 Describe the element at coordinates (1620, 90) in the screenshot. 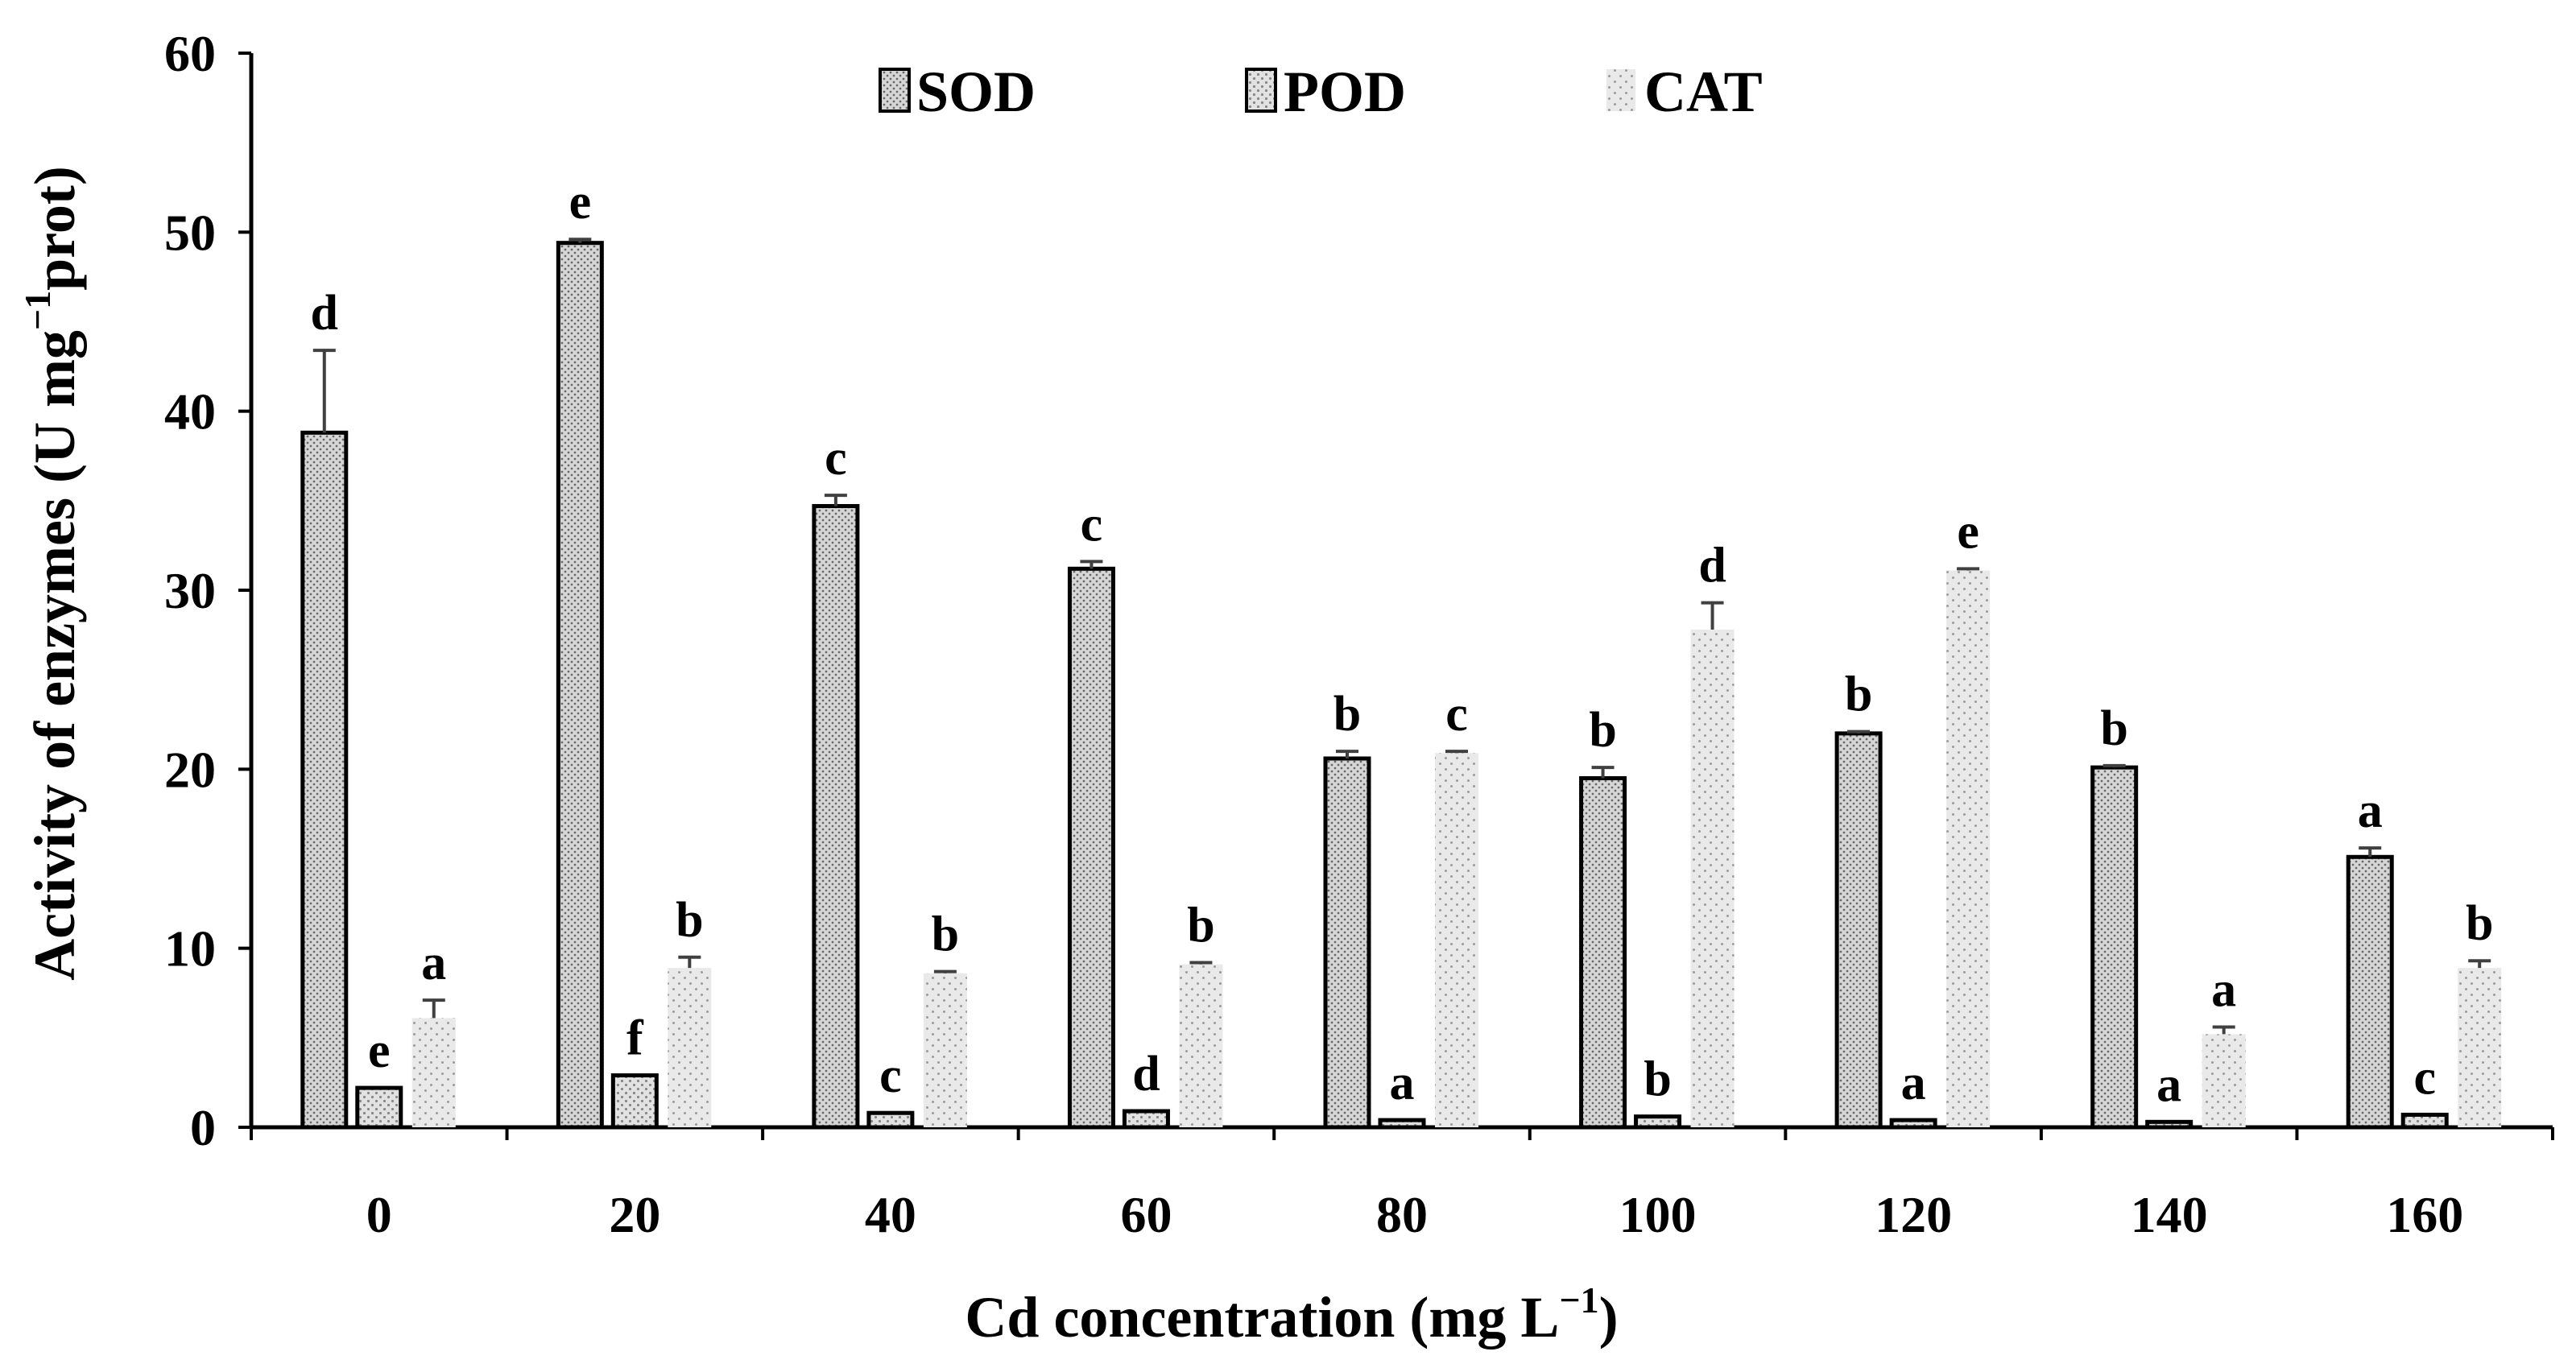

I see `legend-swatch-cat` at that location.